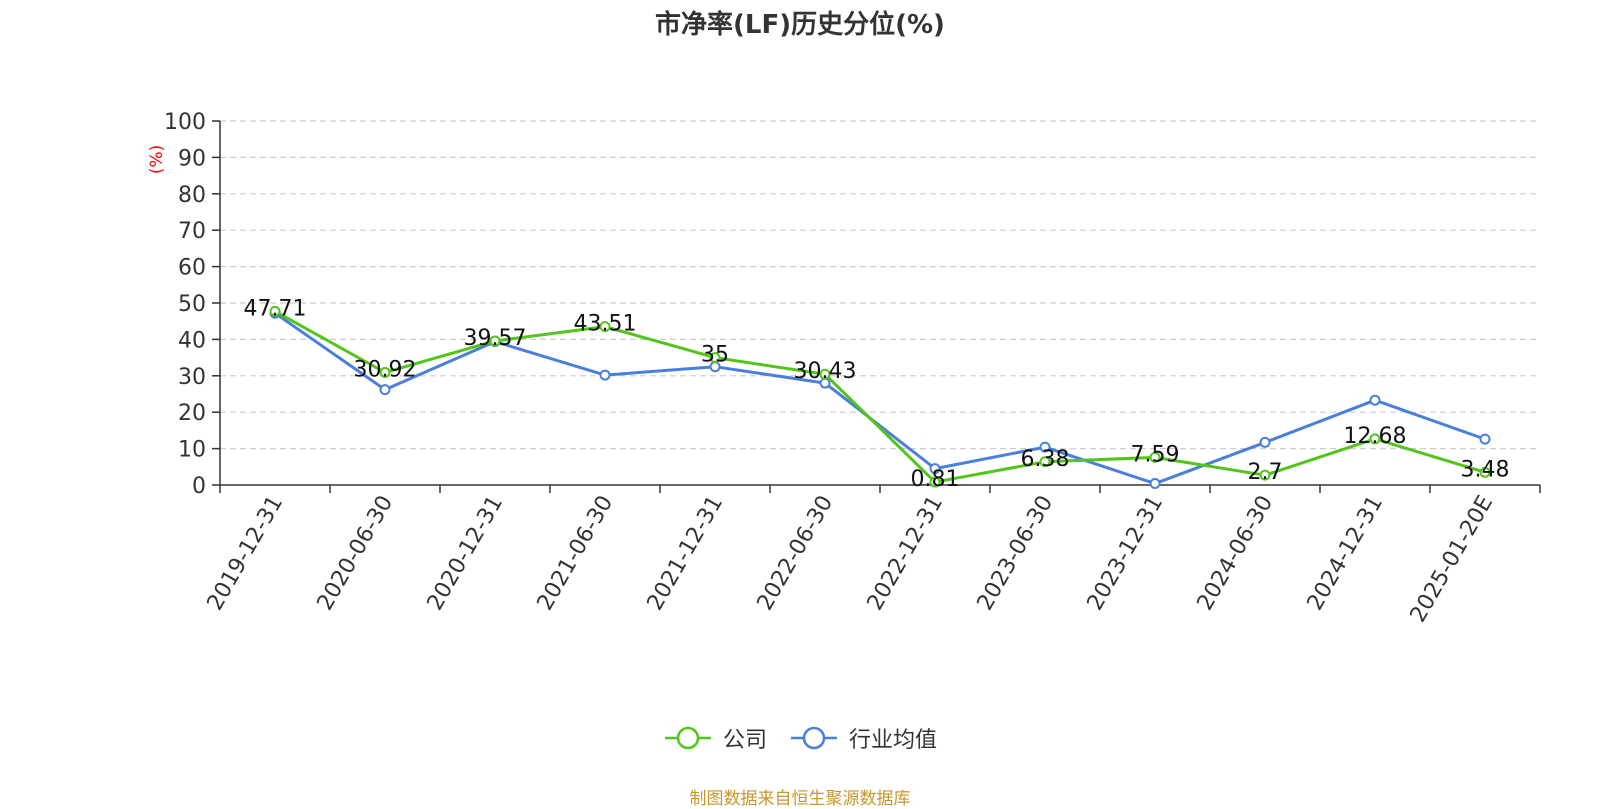 This screenshot has height=809, width=1600. What do you see at coordinates (1016, 553) in the screenshot?
I see `x-tick-label: 2023-06-30` at bounding box center [1016, 553].